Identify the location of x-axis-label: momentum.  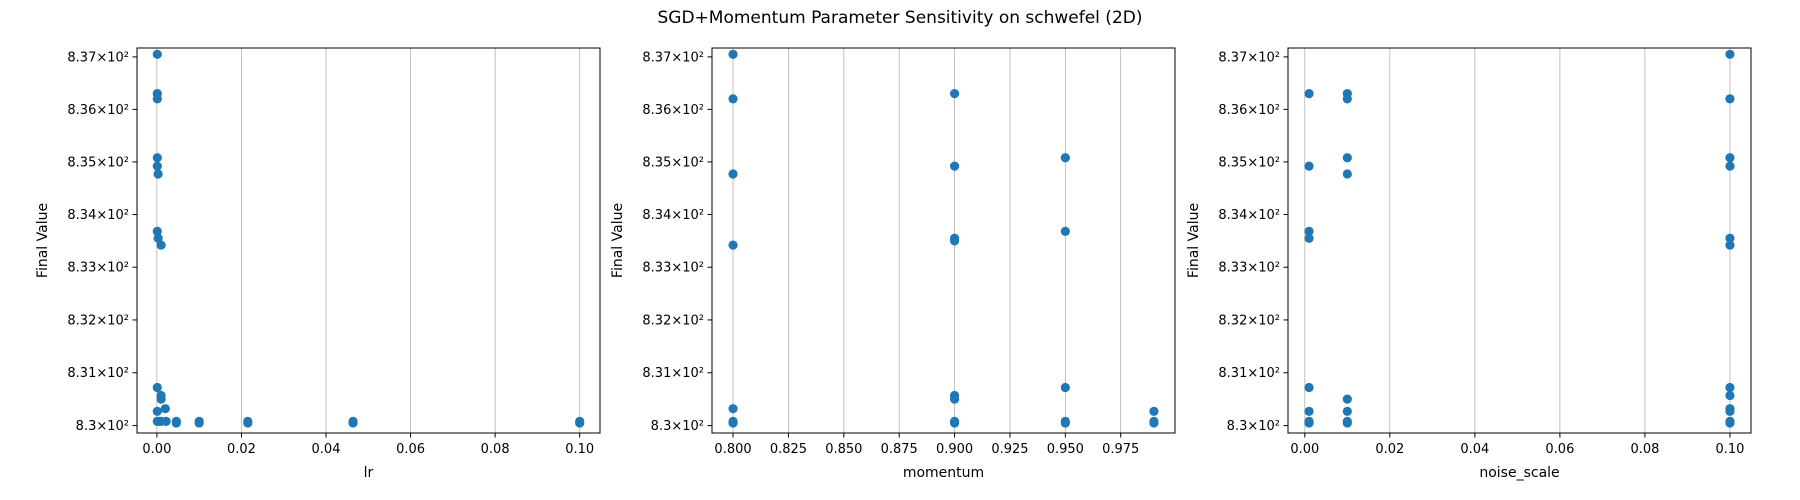
(943, 473).